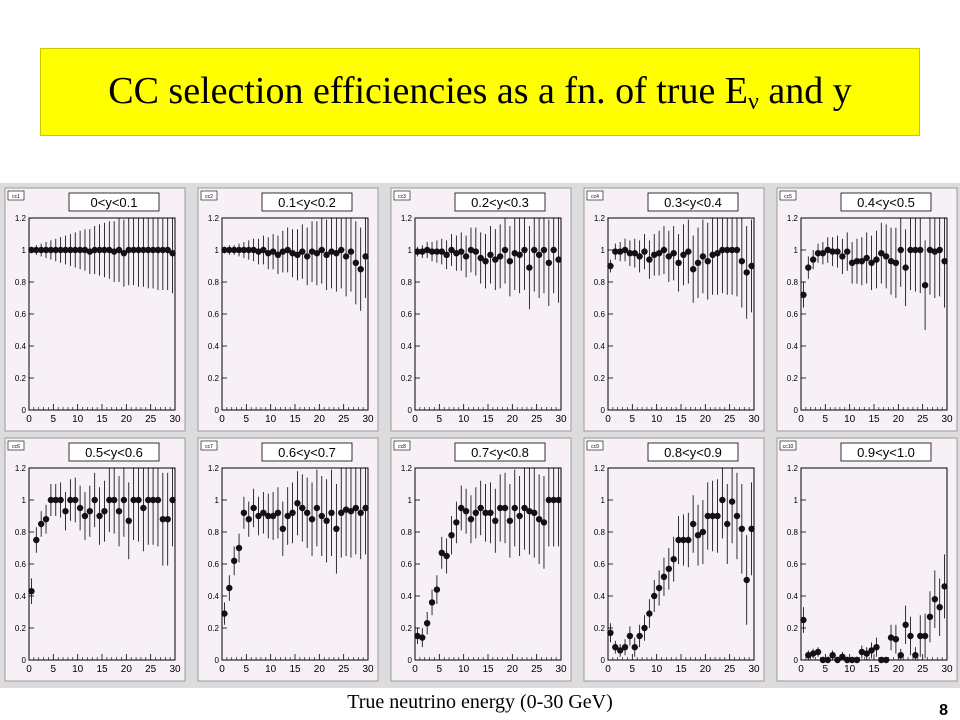 The image size is (960, 720). I want to click on y-tick-label: 0.6, so click(21, 564).